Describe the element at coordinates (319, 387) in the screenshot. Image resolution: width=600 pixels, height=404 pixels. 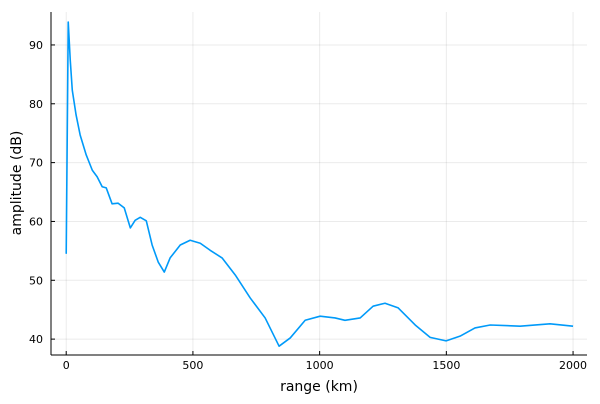
I see `x-axis-label: range (km)` at that location.